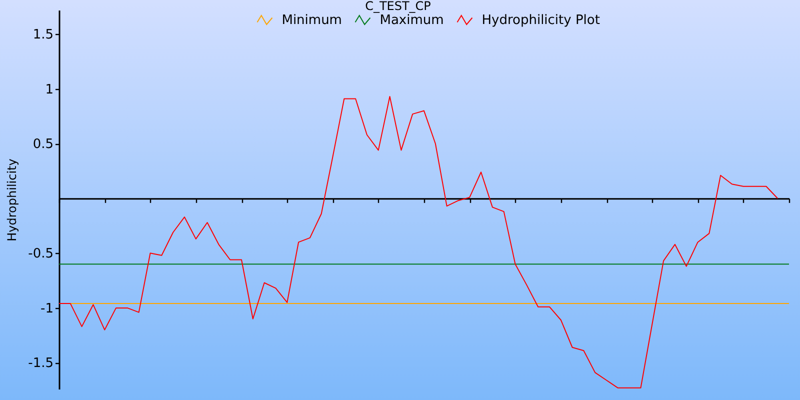 This screenshot has width=800, height=400. I want to click on y-tick-label: -1.5, so click(41, 364).